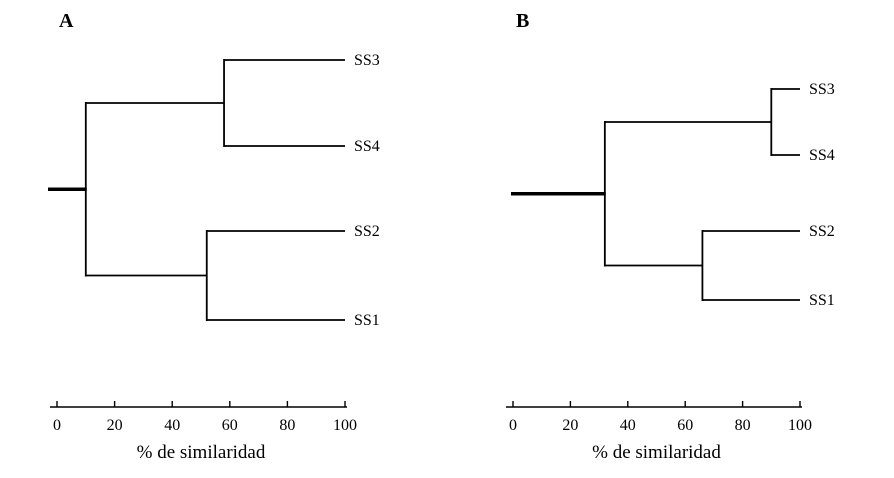 This screenshot has height=478, width=894. Describe the element at coordinates (523, 21) in the screenshot. I see `panel-label-b: B` at that location.